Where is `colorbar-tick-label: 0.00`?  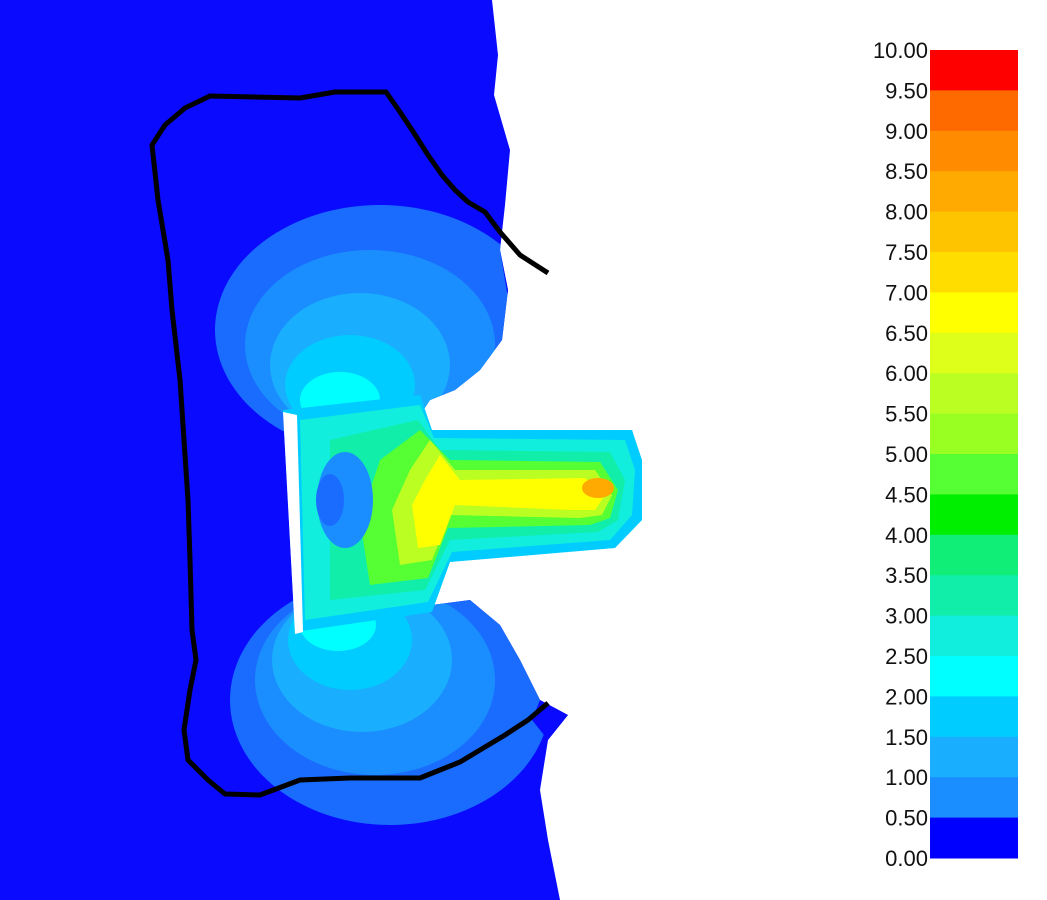
colorbar-tick-label: 0.00 is located at coordinates (906, 858).